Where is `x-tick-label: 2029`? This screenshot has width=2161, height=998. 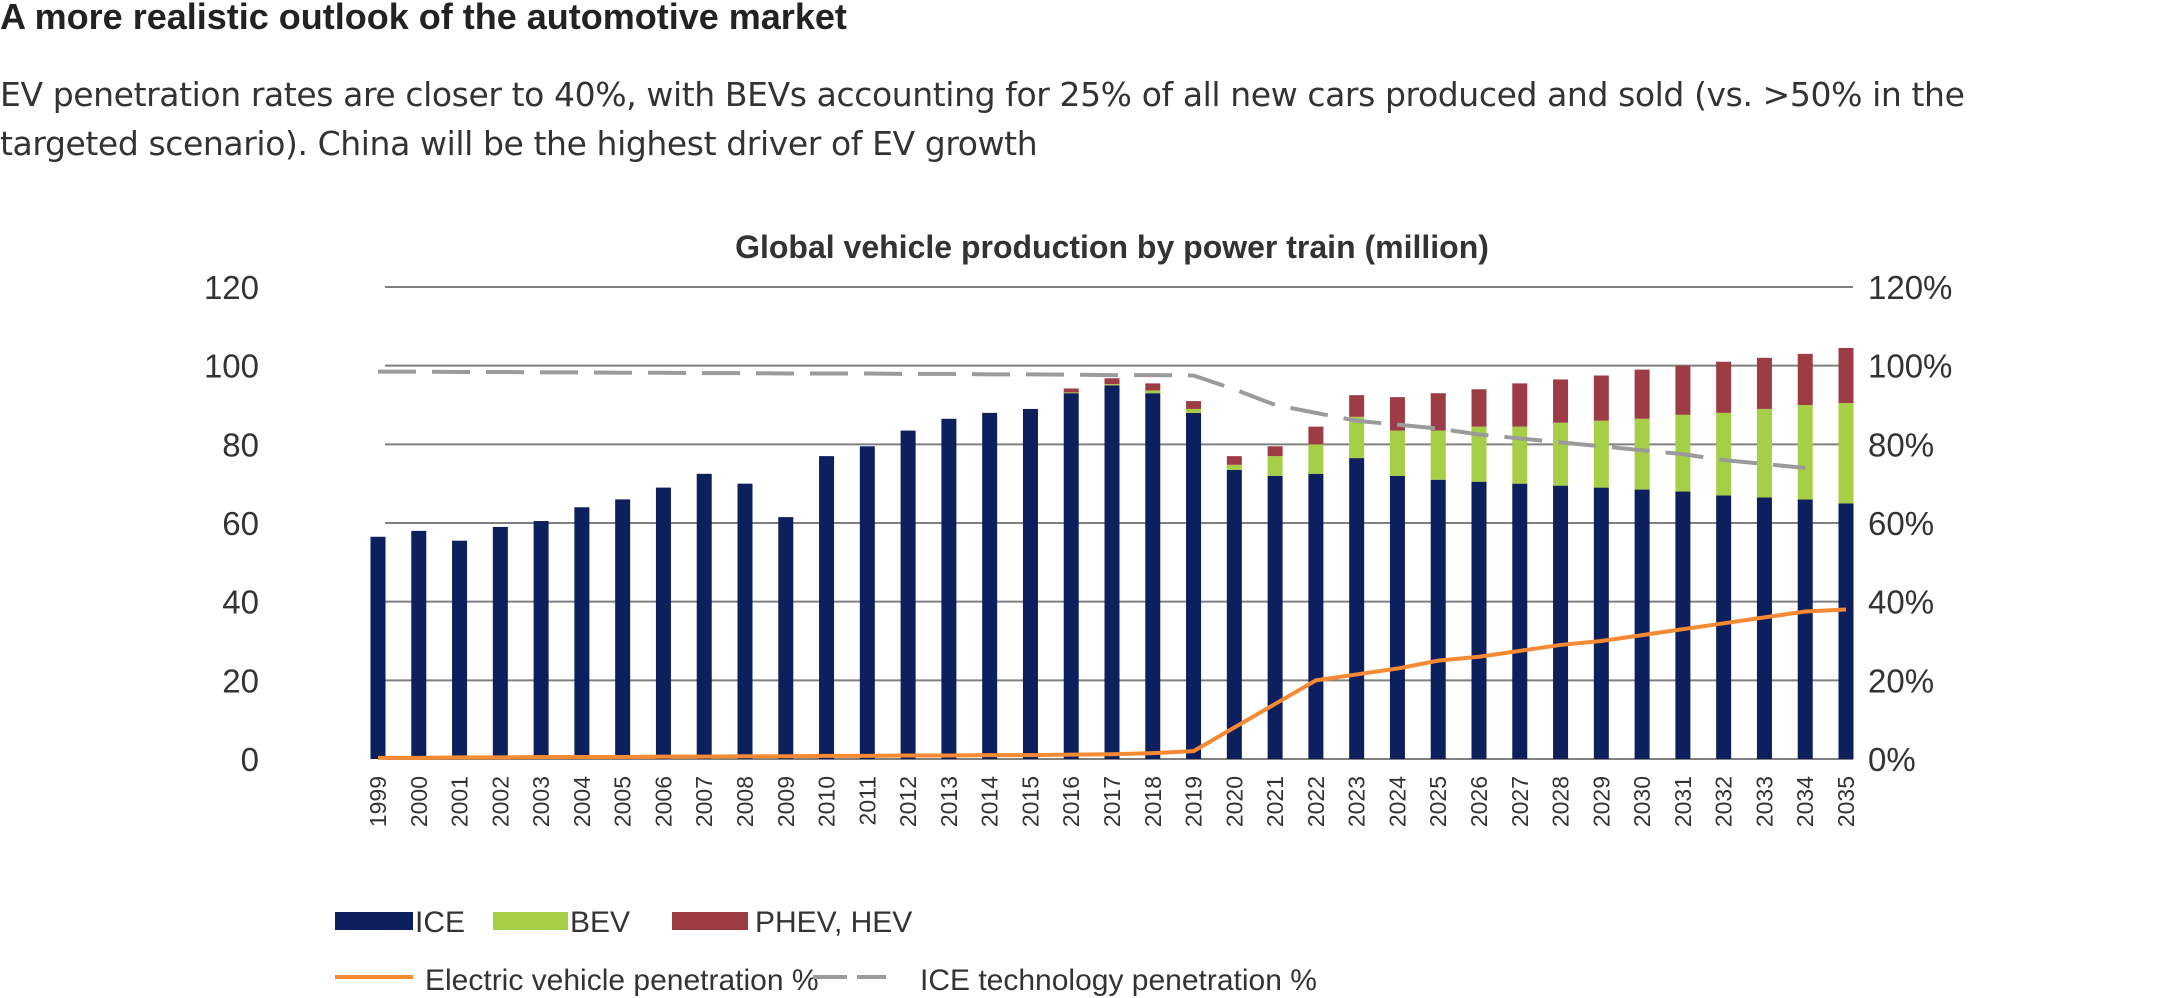 x-tick-label: 2029 is located at coordinates (1601, 801).